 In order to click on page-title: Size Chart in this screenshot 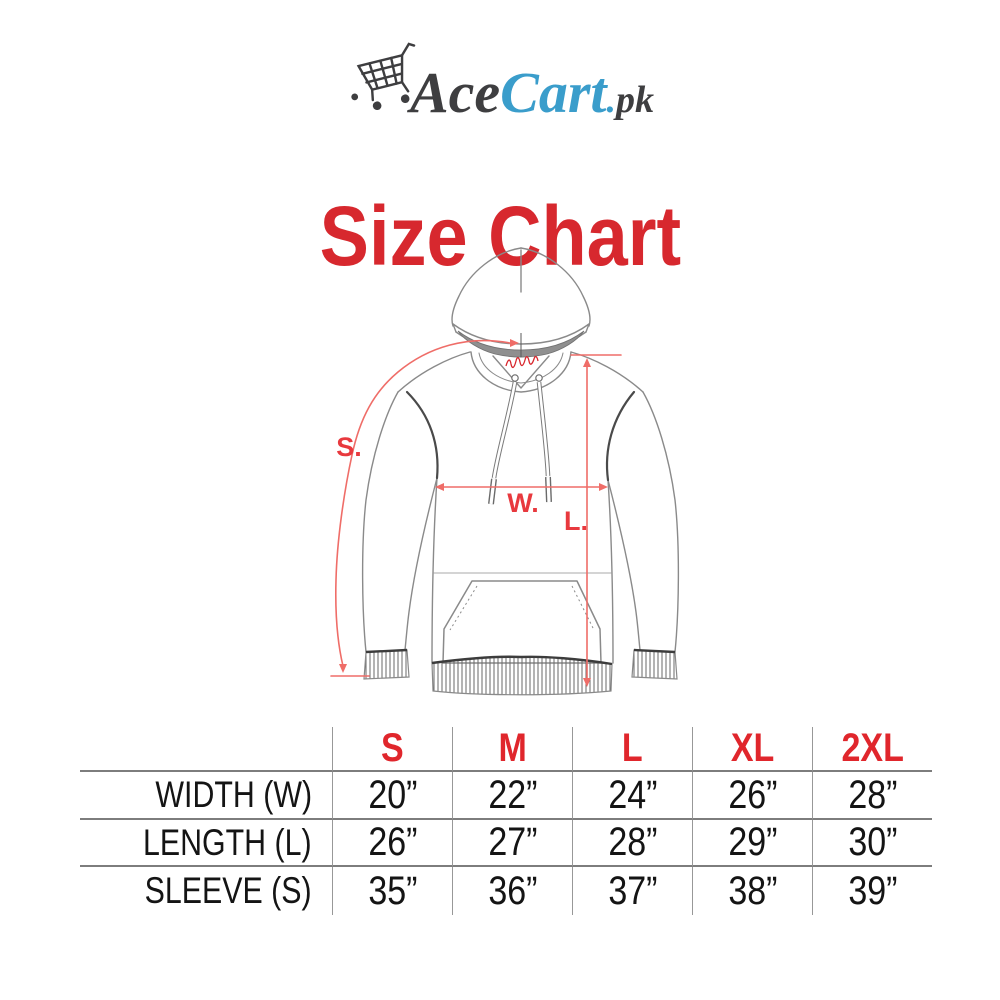, I will do `click(500, 236)`.